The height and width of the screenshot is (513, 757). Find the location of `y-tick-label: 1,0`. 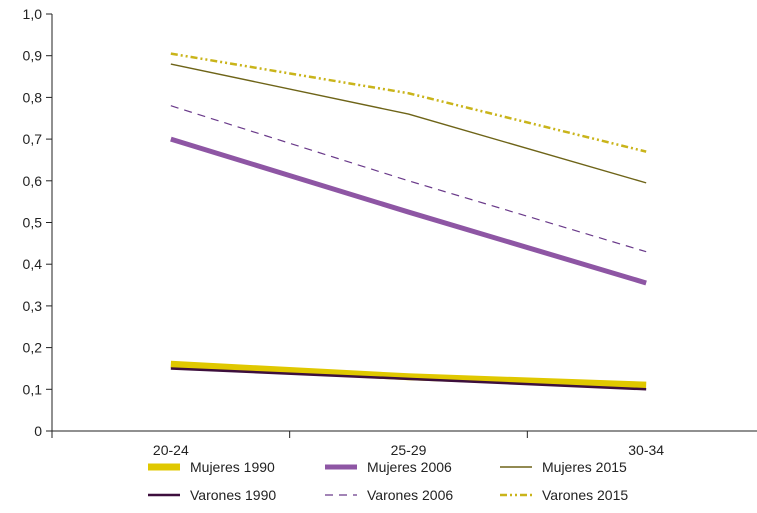

y-tick-label: 1,0 is located at coordinates (33, 14).